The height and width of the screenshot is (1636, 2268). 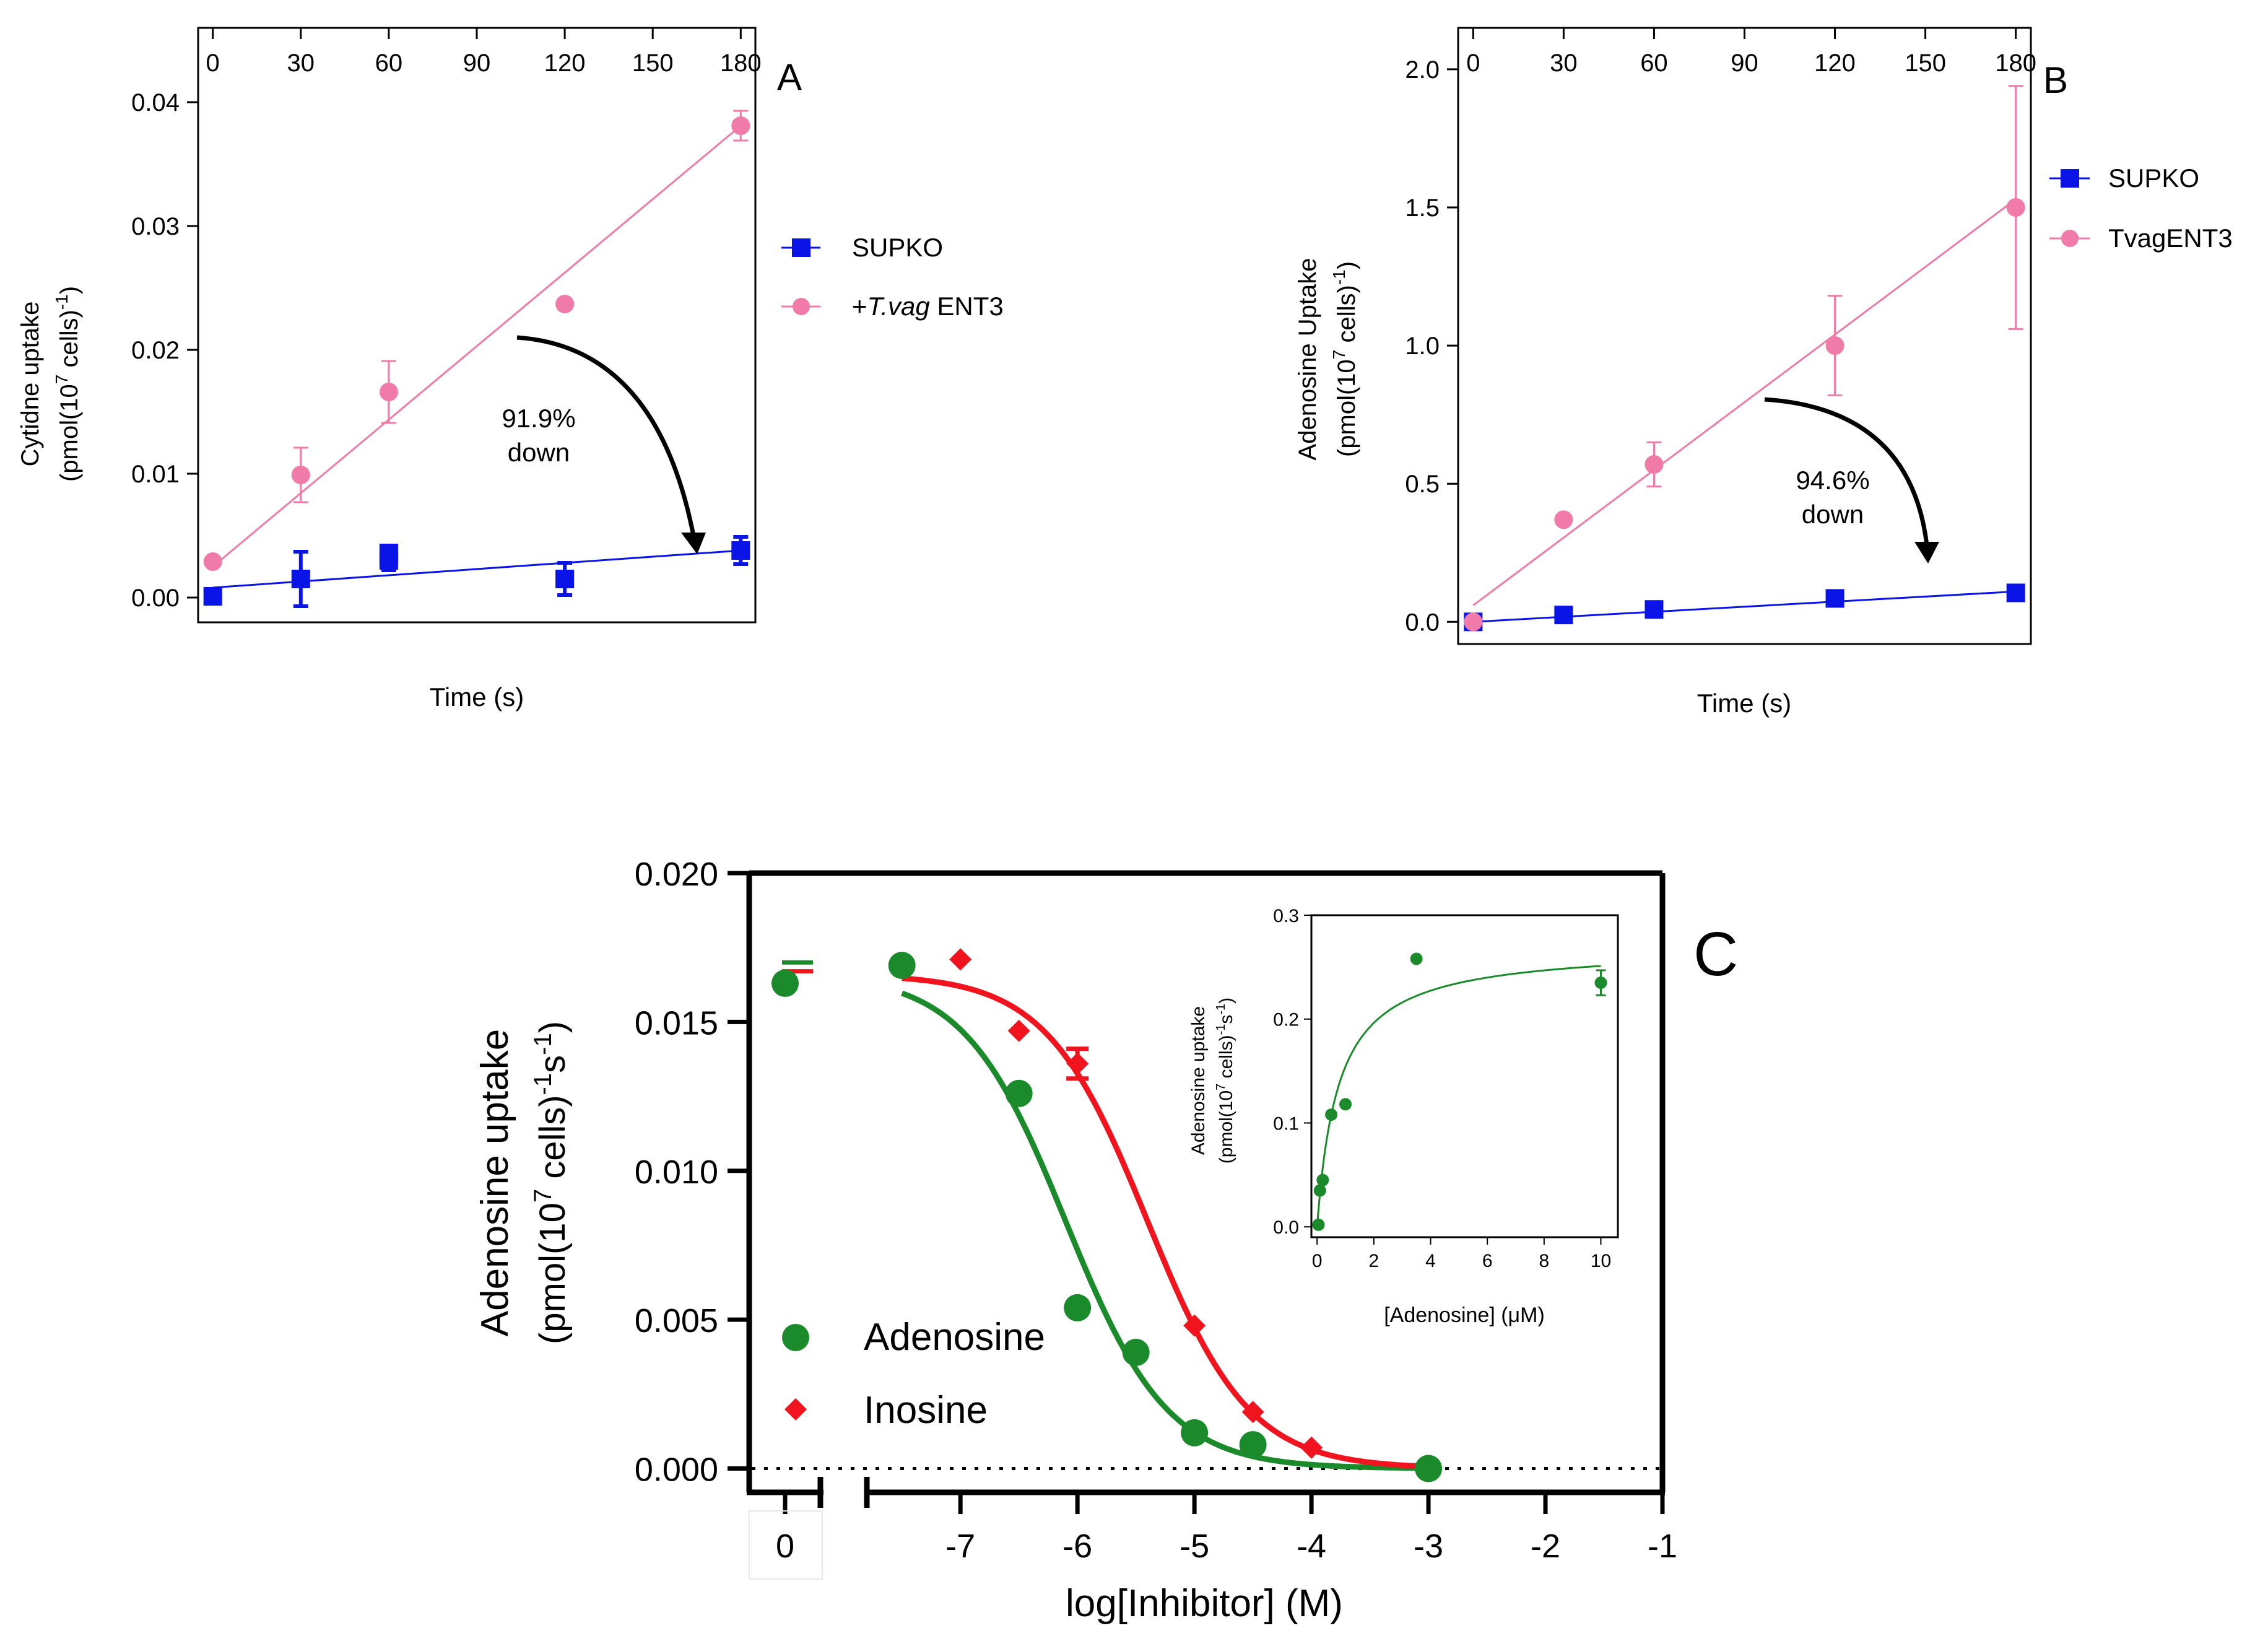 I want to click on y-tick-label: 2.0, so click(x=1423, y=70).